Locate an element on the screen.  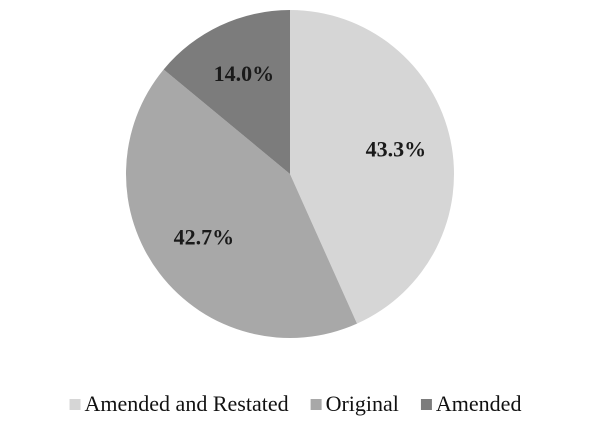
legend-label: Original is located at coordinates (362, 403).